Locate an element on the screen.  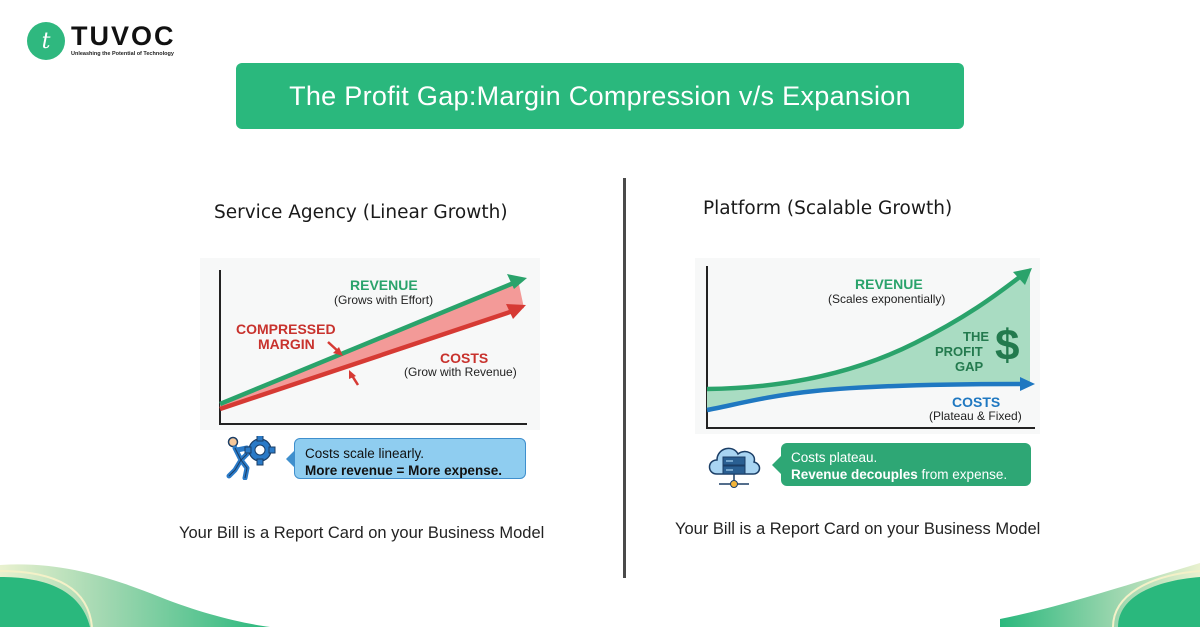
left-callout-line1: Costs scale linearly. is located at coordinates (365, 453).